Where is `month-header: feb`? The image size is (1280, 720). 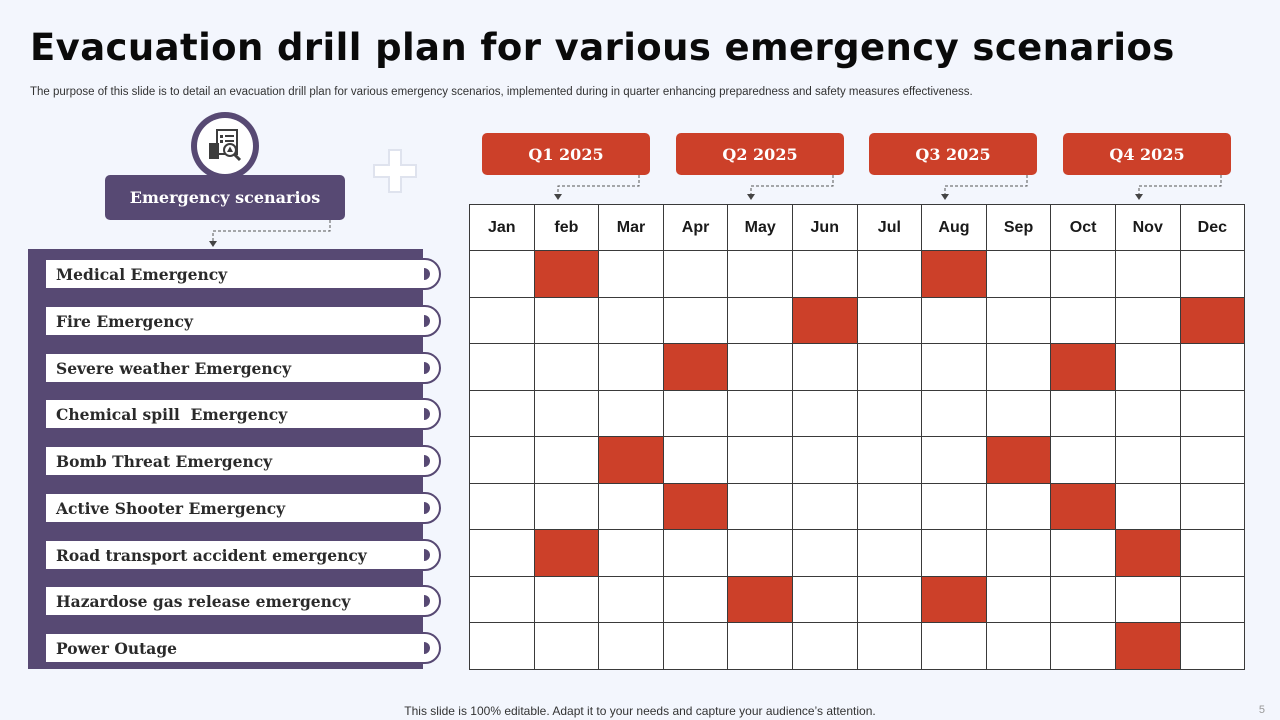 month-header: feb is located at coordinates (566, 227).